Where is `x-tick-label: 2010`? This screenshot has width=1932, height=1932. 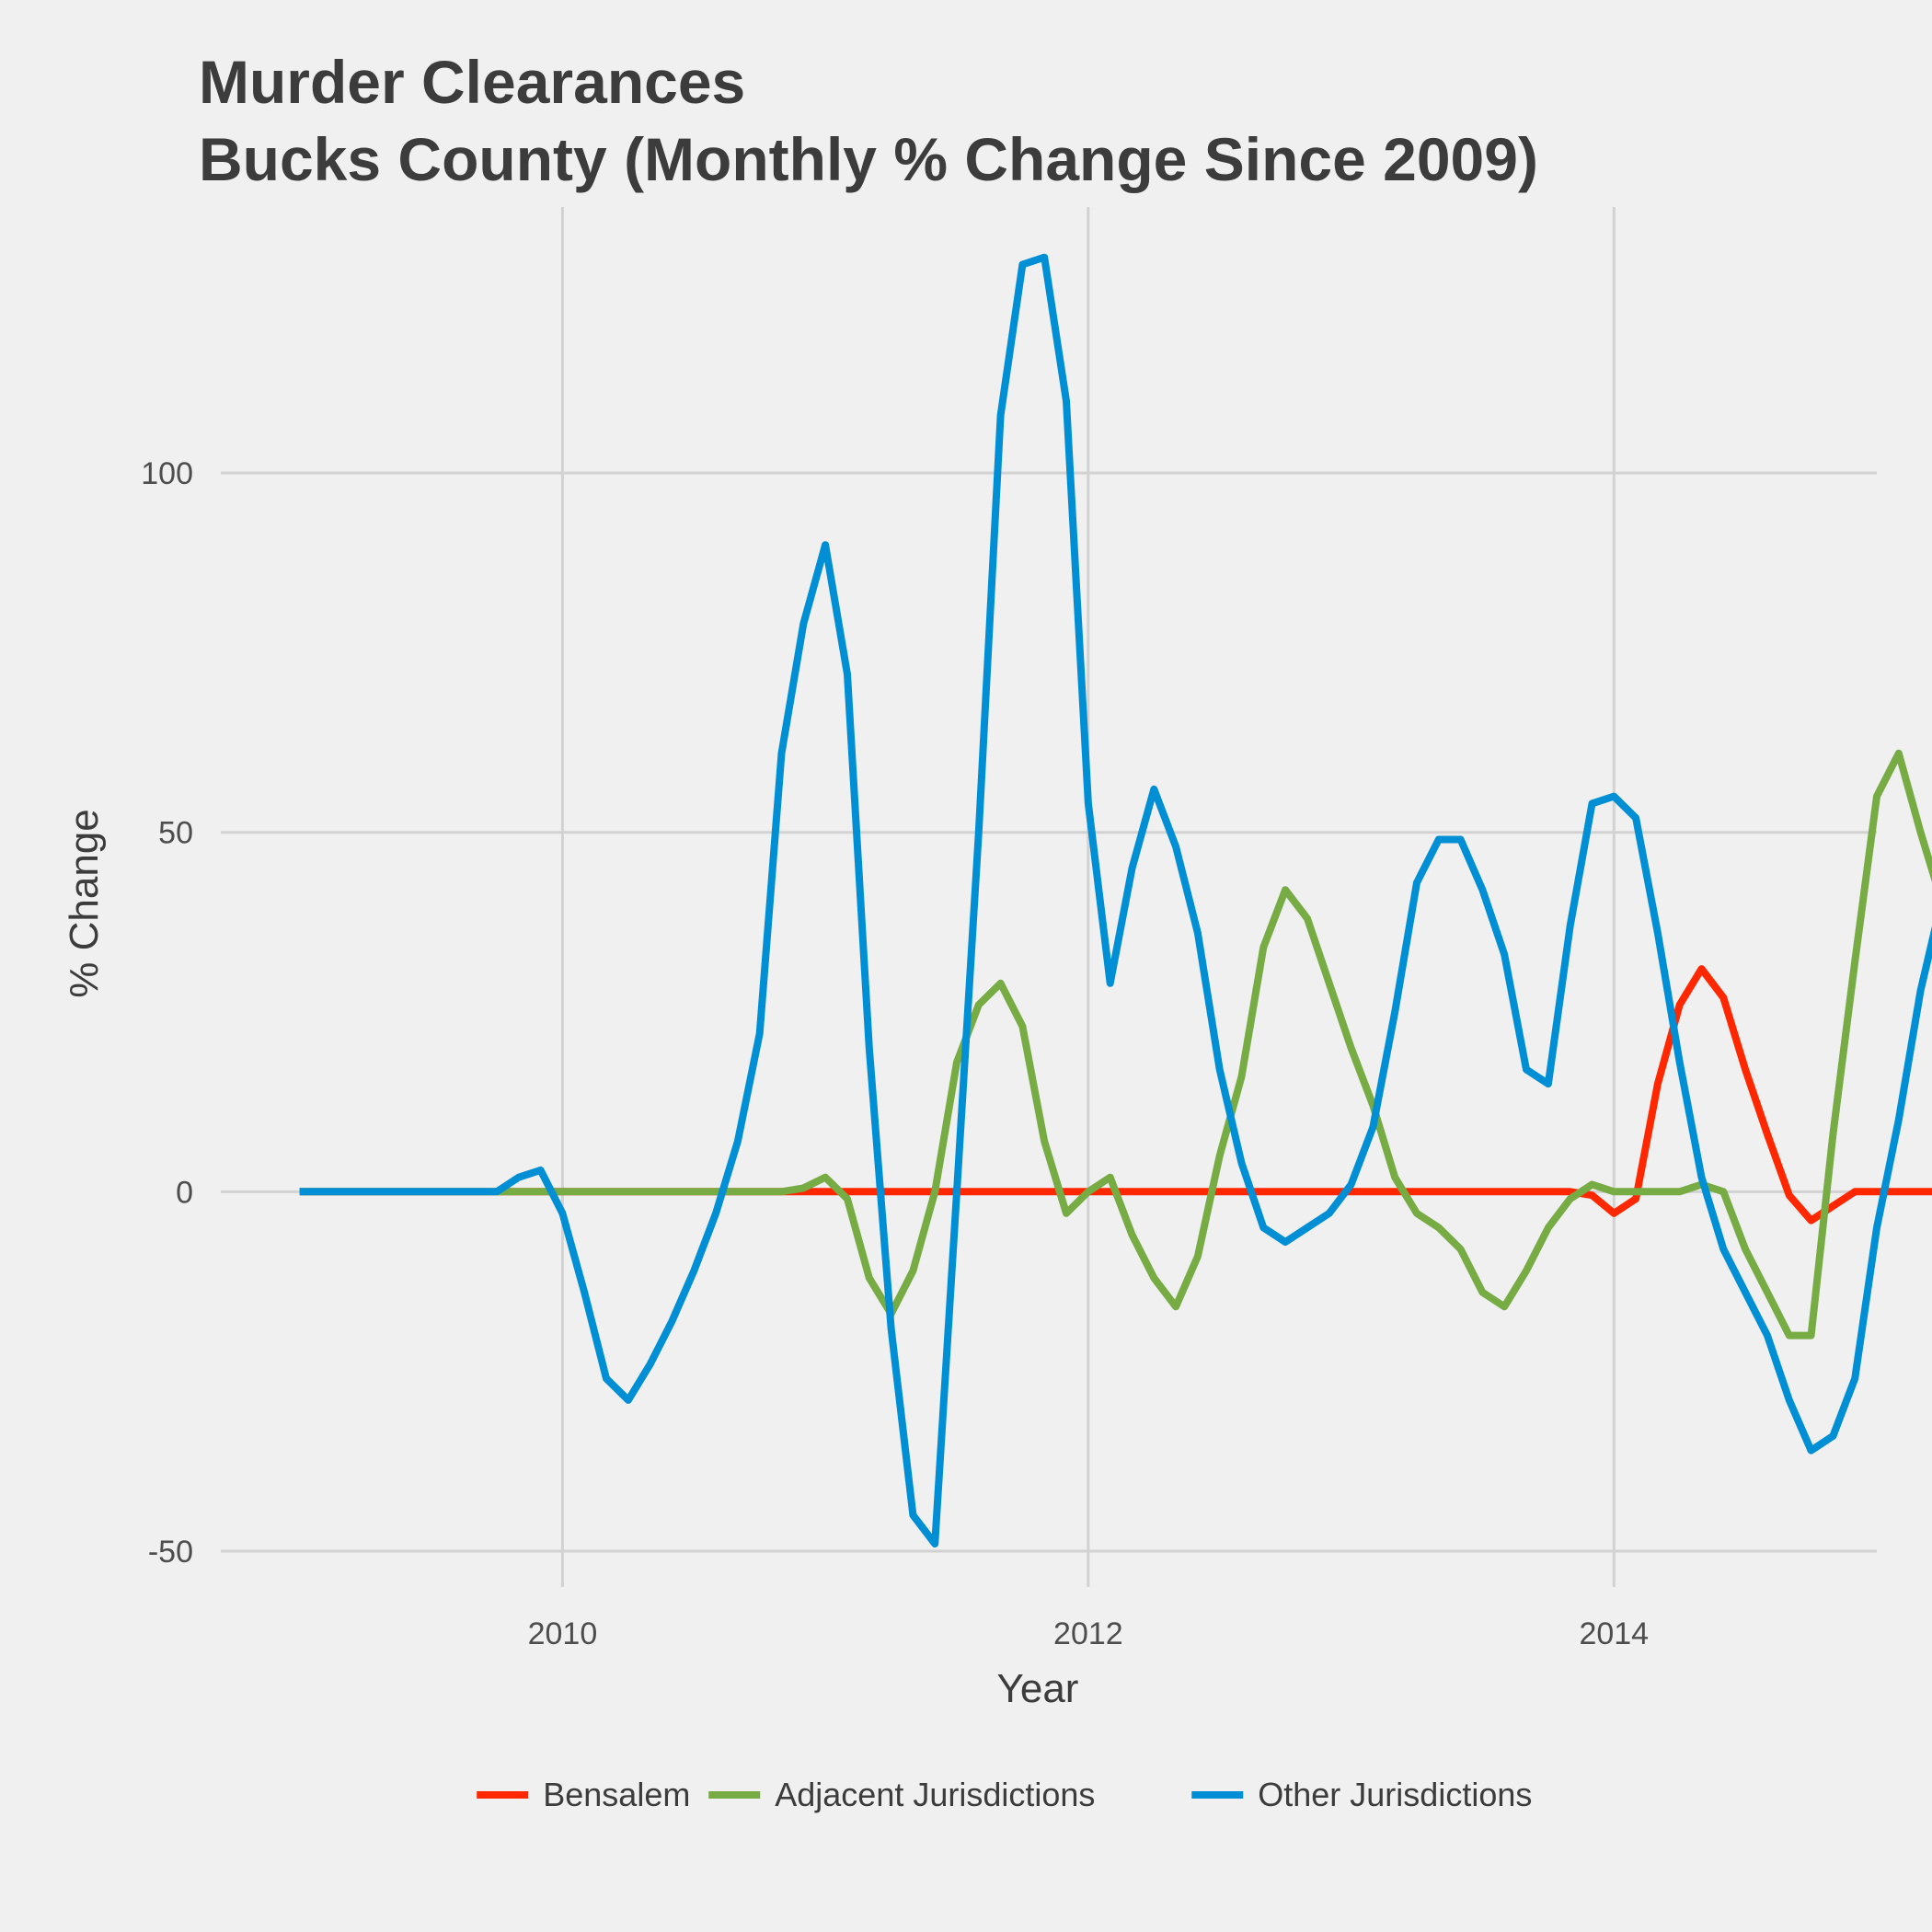 x-tick-label: 2010 is located at coordinates (563, 1633).